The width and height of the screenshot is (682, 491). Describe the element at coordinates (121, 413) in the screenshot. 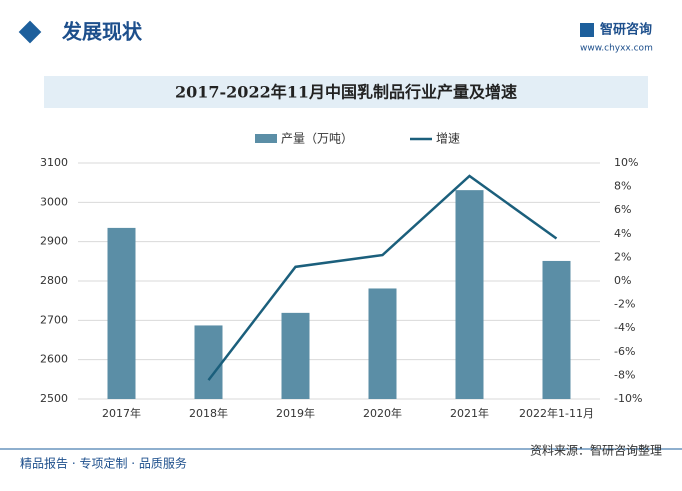

I see `x-tick-label: 2017年` at that location.